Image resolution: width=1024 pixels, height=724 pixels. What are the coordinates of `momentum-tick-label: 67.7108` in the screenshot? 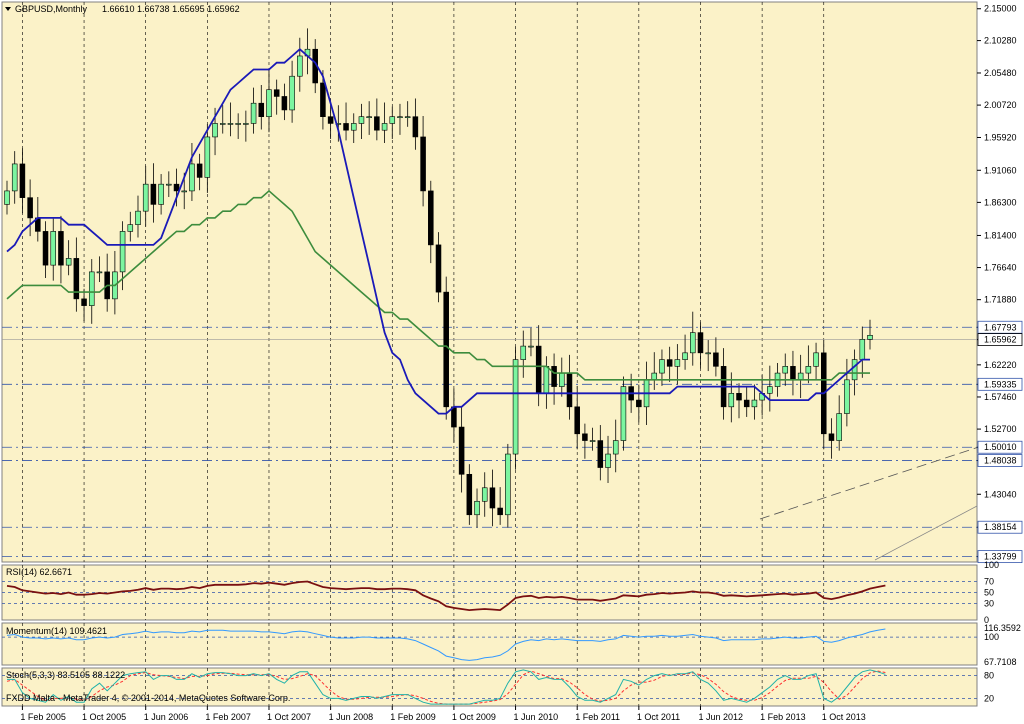 It's located at (1000, 662).